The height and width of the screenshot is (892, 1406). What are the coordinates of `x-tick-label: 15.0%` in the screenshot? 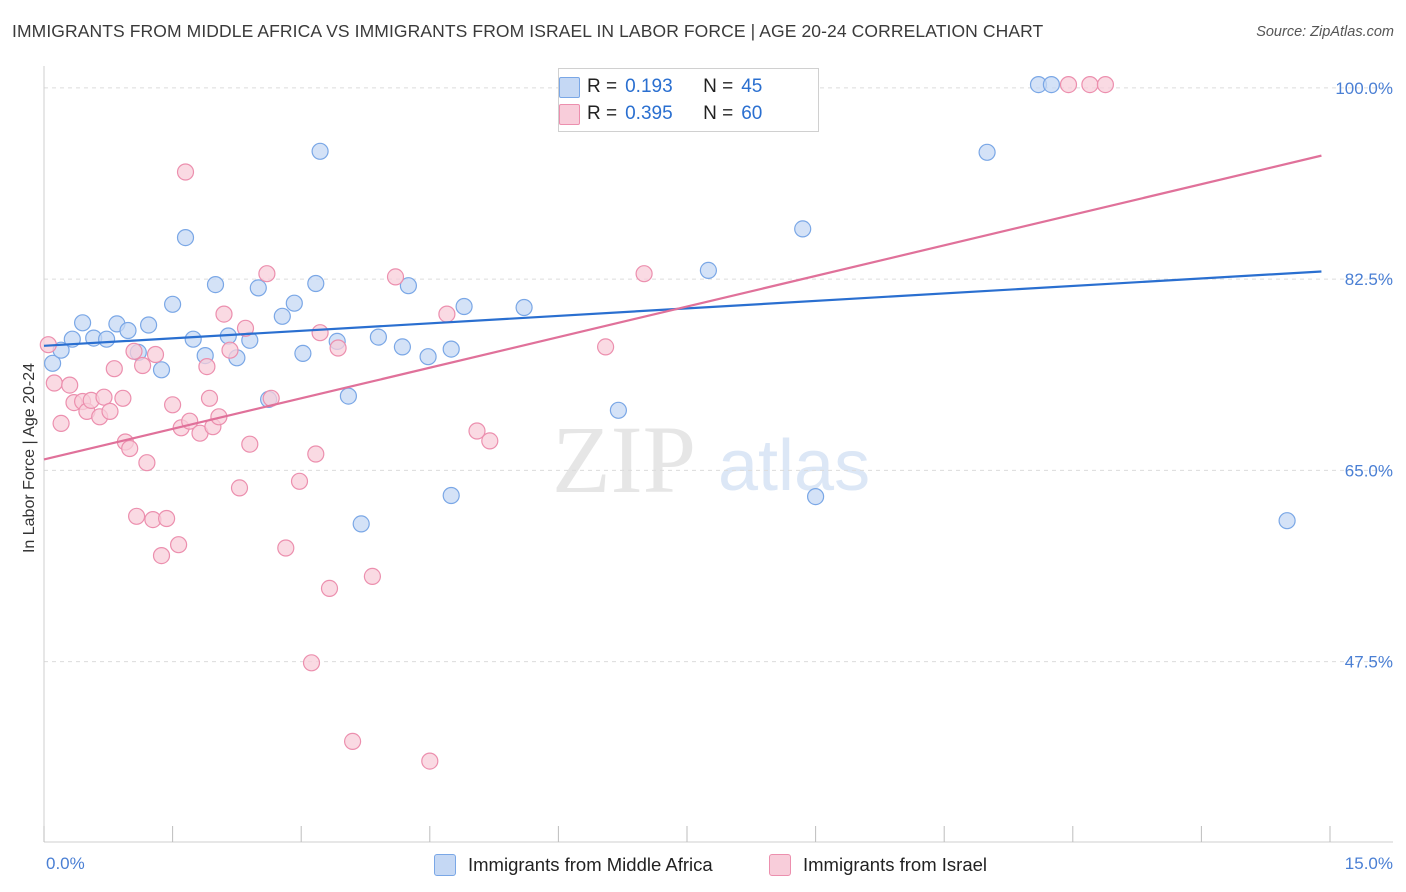 It's located at (1369, 863).